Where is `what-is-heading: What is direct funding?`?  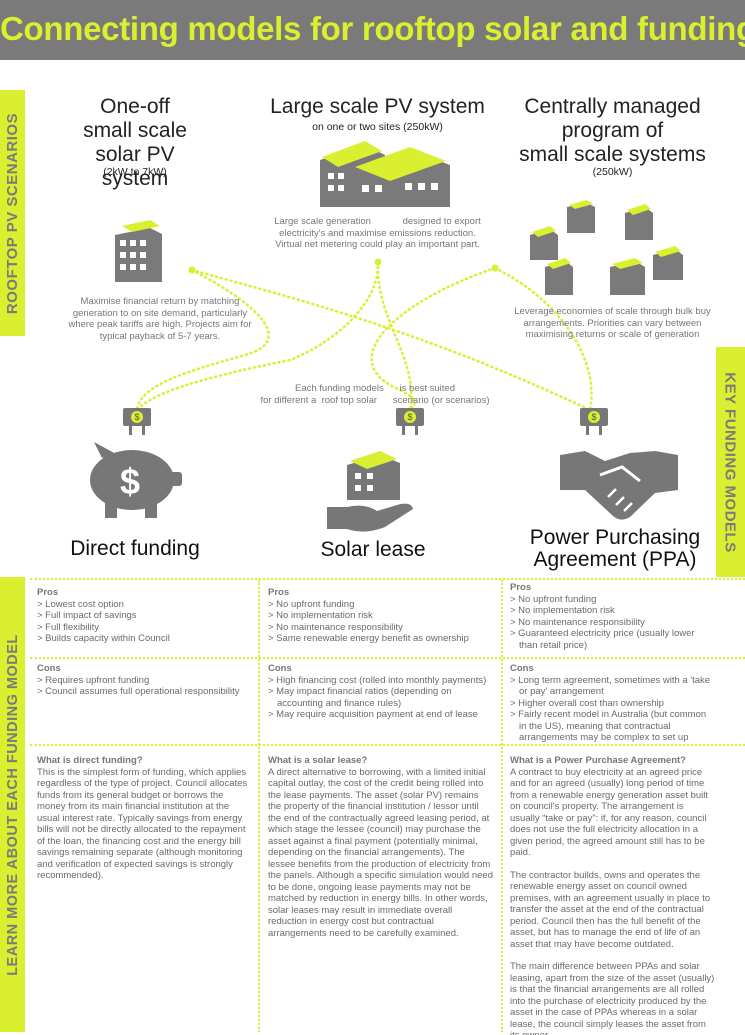 what-is-heading: What is direct funding? is located at coordinates (90, 760).